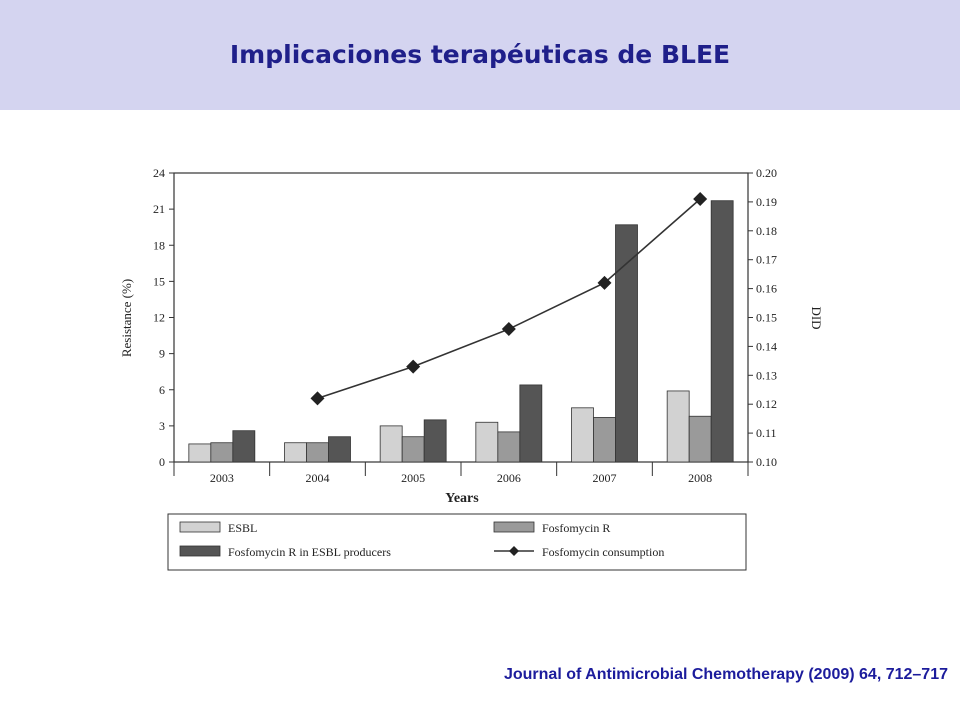 The width and height of the screenshot is (960, 720). Describe the element at coordinates (162, 390) in the screenshot. I see `y-tick-label: 6` at that location.